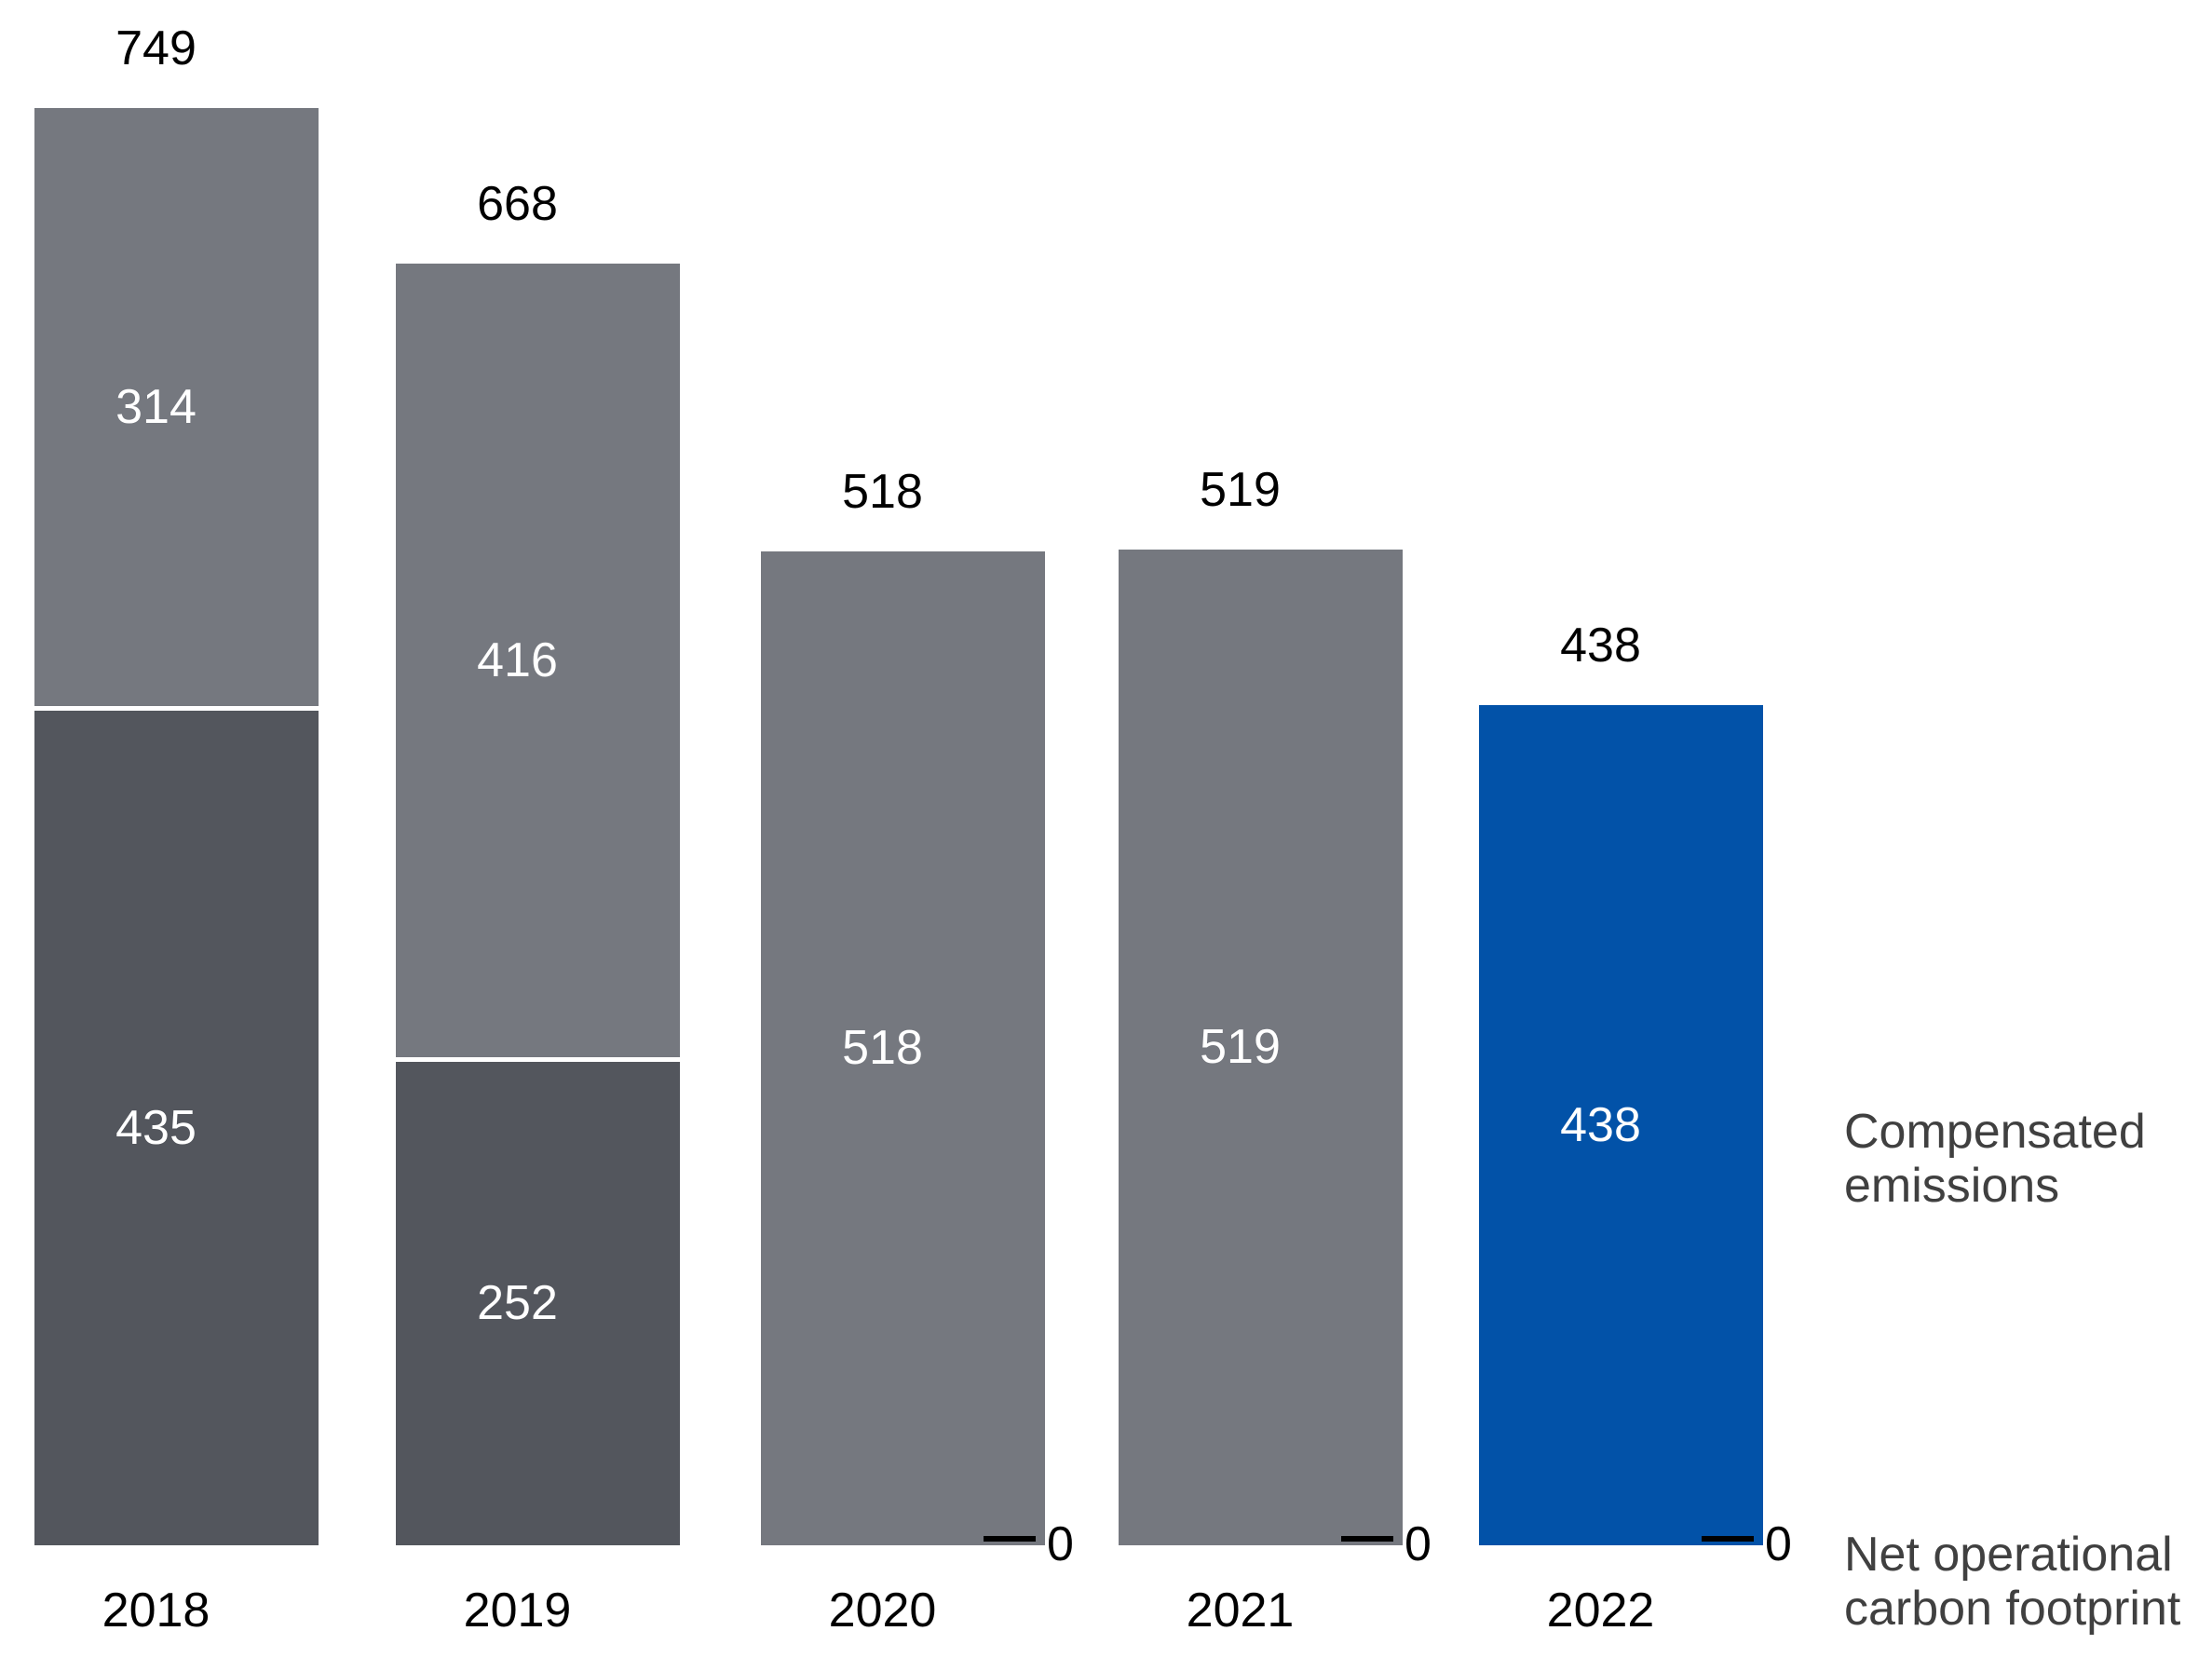 The width and height of the screenshot is (2212, 1658). Describe the element at coordinates (883, 1048) in the screenshot. I see `compensated-value-label-2020: 518` at that location.